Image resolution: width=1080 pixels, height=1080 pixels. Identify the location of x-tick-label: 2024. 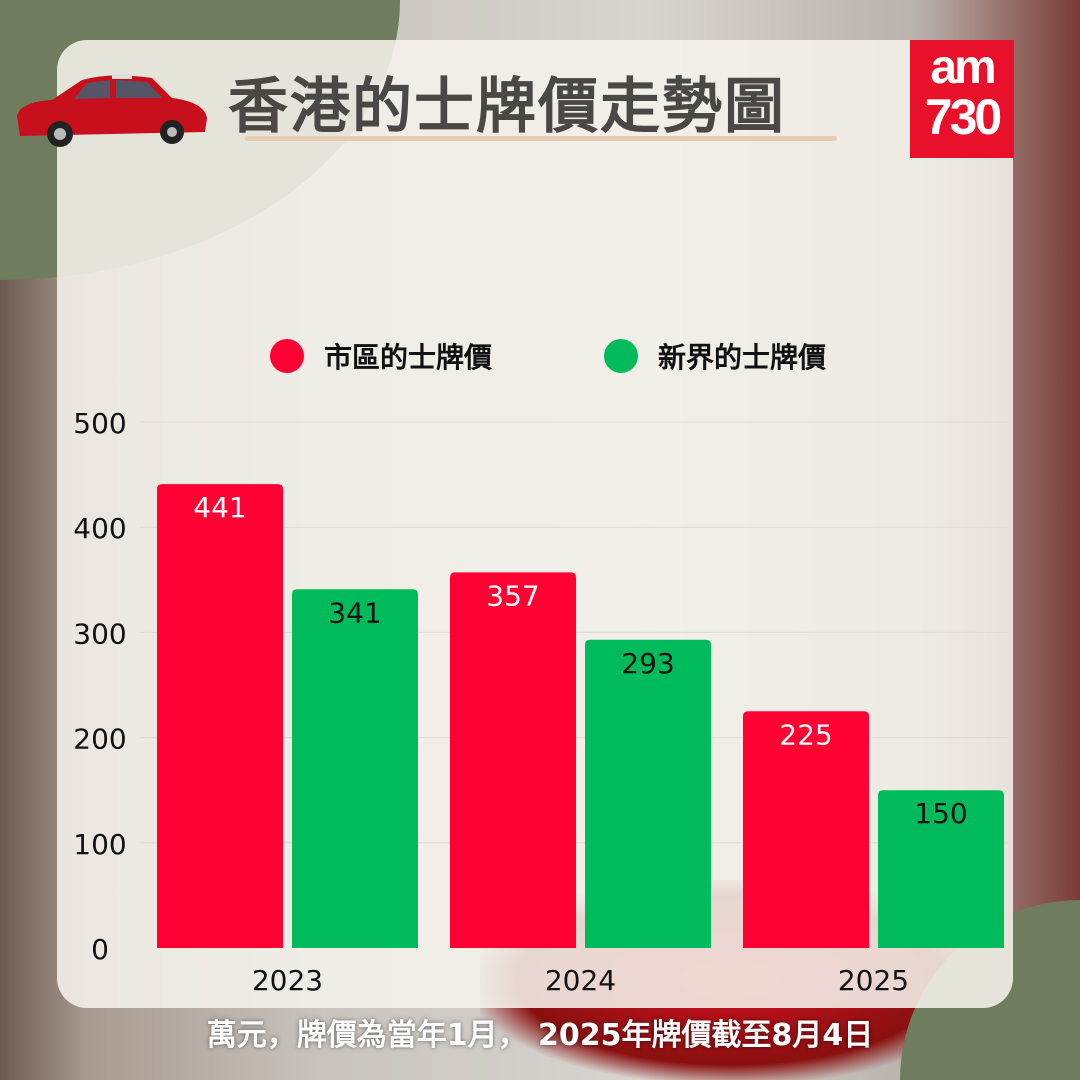
(580, 980).